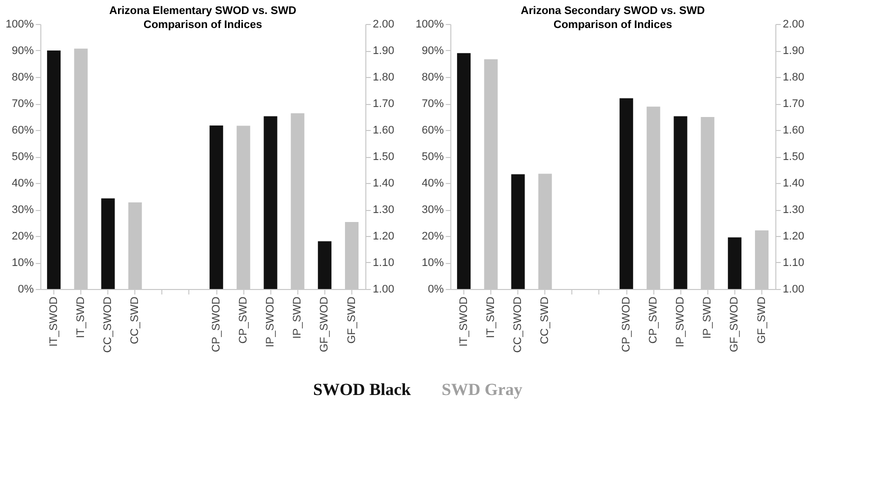 The width and height of the screenshot is (891, 493). What do you see at coordinates (362, 389) in the screenshot?
I see `text: SWOD Black` at bounding box center [362, 389].